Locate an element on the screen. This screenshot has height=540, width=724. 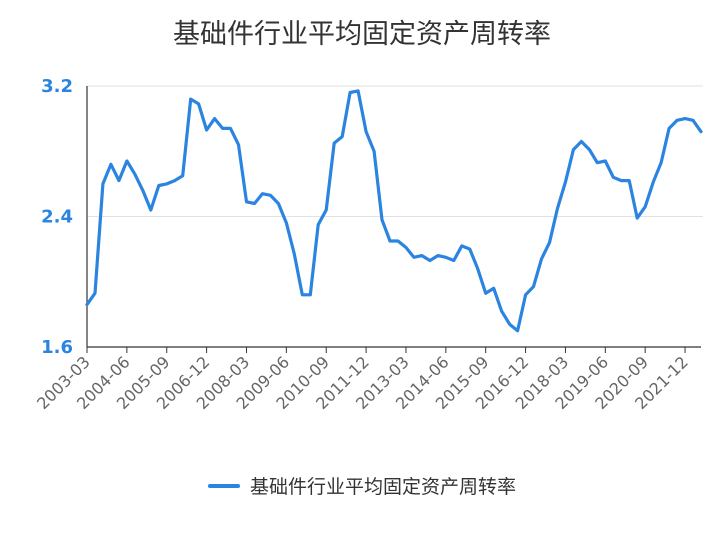
legend-swatch is located at coordinates (223, 485).